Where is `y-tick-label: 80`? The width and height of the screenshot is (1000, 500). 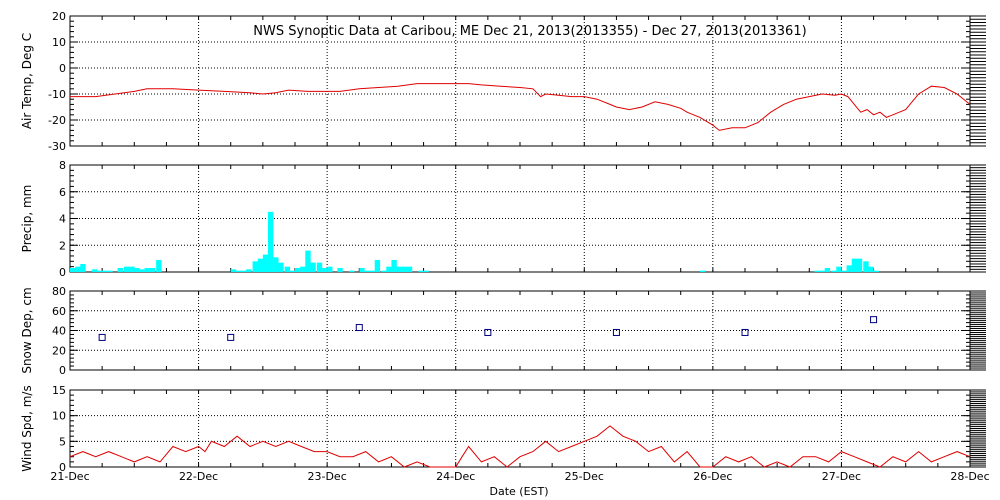 y-tick-label: 80 is located at coordinates (59, 291).